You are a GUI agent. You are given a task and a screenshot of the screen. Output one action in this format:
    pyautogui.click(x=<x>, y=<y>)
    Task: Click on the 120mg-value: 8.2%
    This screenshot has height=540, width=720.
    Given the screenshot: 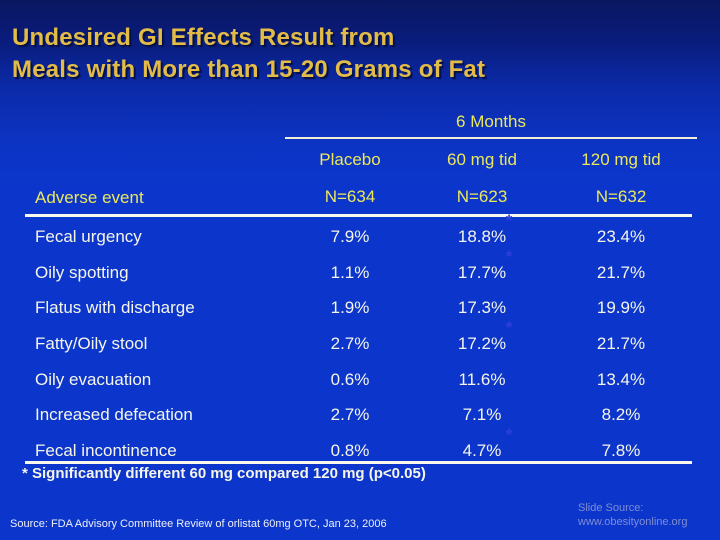 What is the action you would take?
    pyautogui.click(x=621, y=414)
    